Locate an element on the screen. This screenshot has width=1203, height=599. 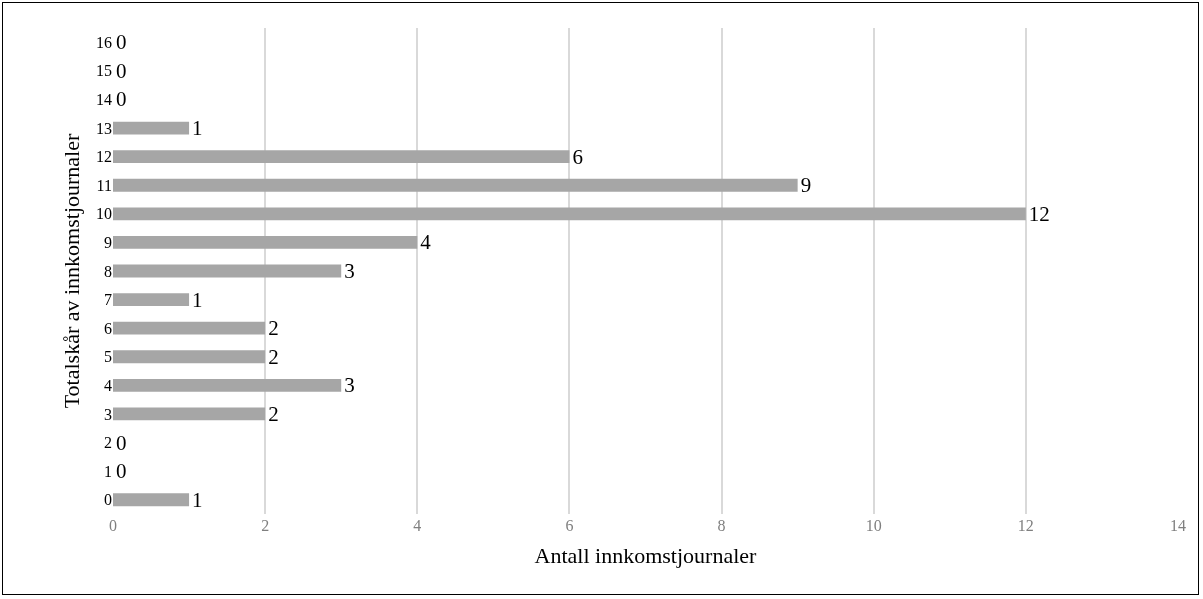
y-tick-label: 8 is located at coordinates (108, 271).